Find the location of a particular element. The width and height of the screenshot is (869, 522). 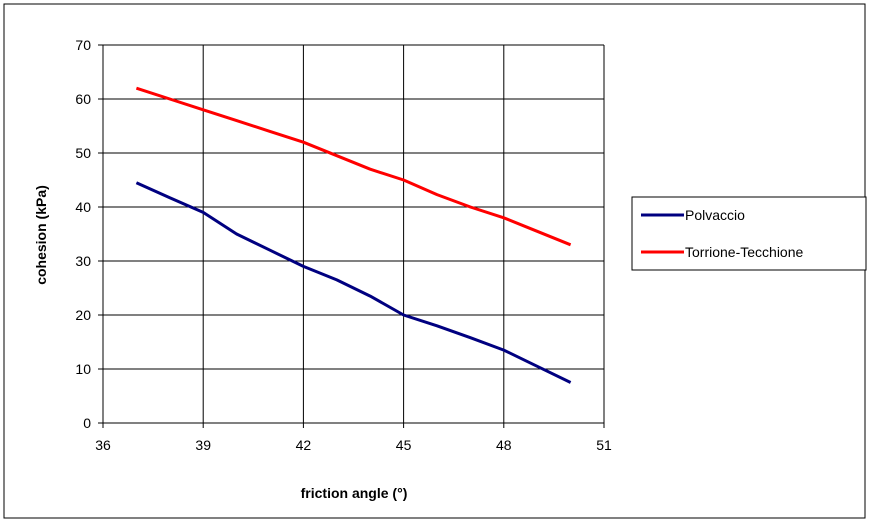

x-tick-label-3: 45 is located at coordinates (404, 445).